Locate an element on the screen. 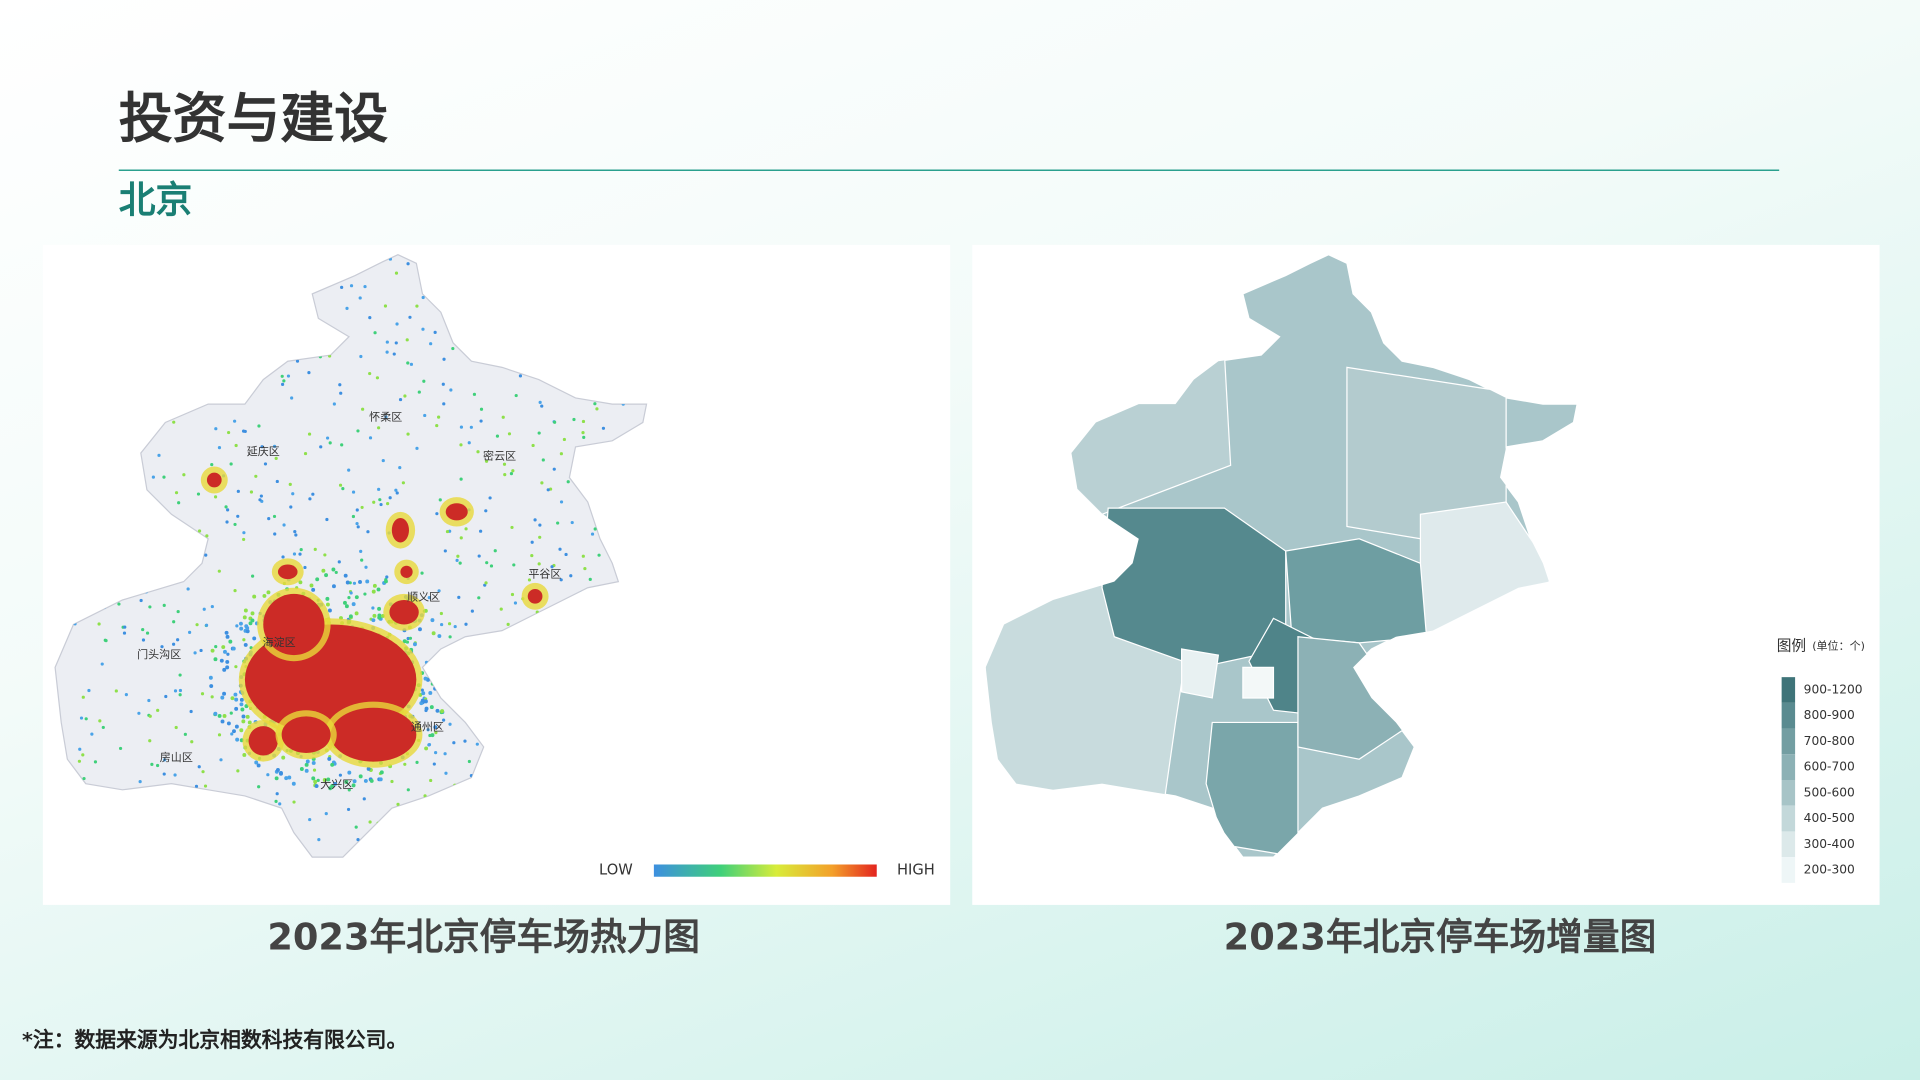  legend-swatch is located at coordinates (1788, 818).